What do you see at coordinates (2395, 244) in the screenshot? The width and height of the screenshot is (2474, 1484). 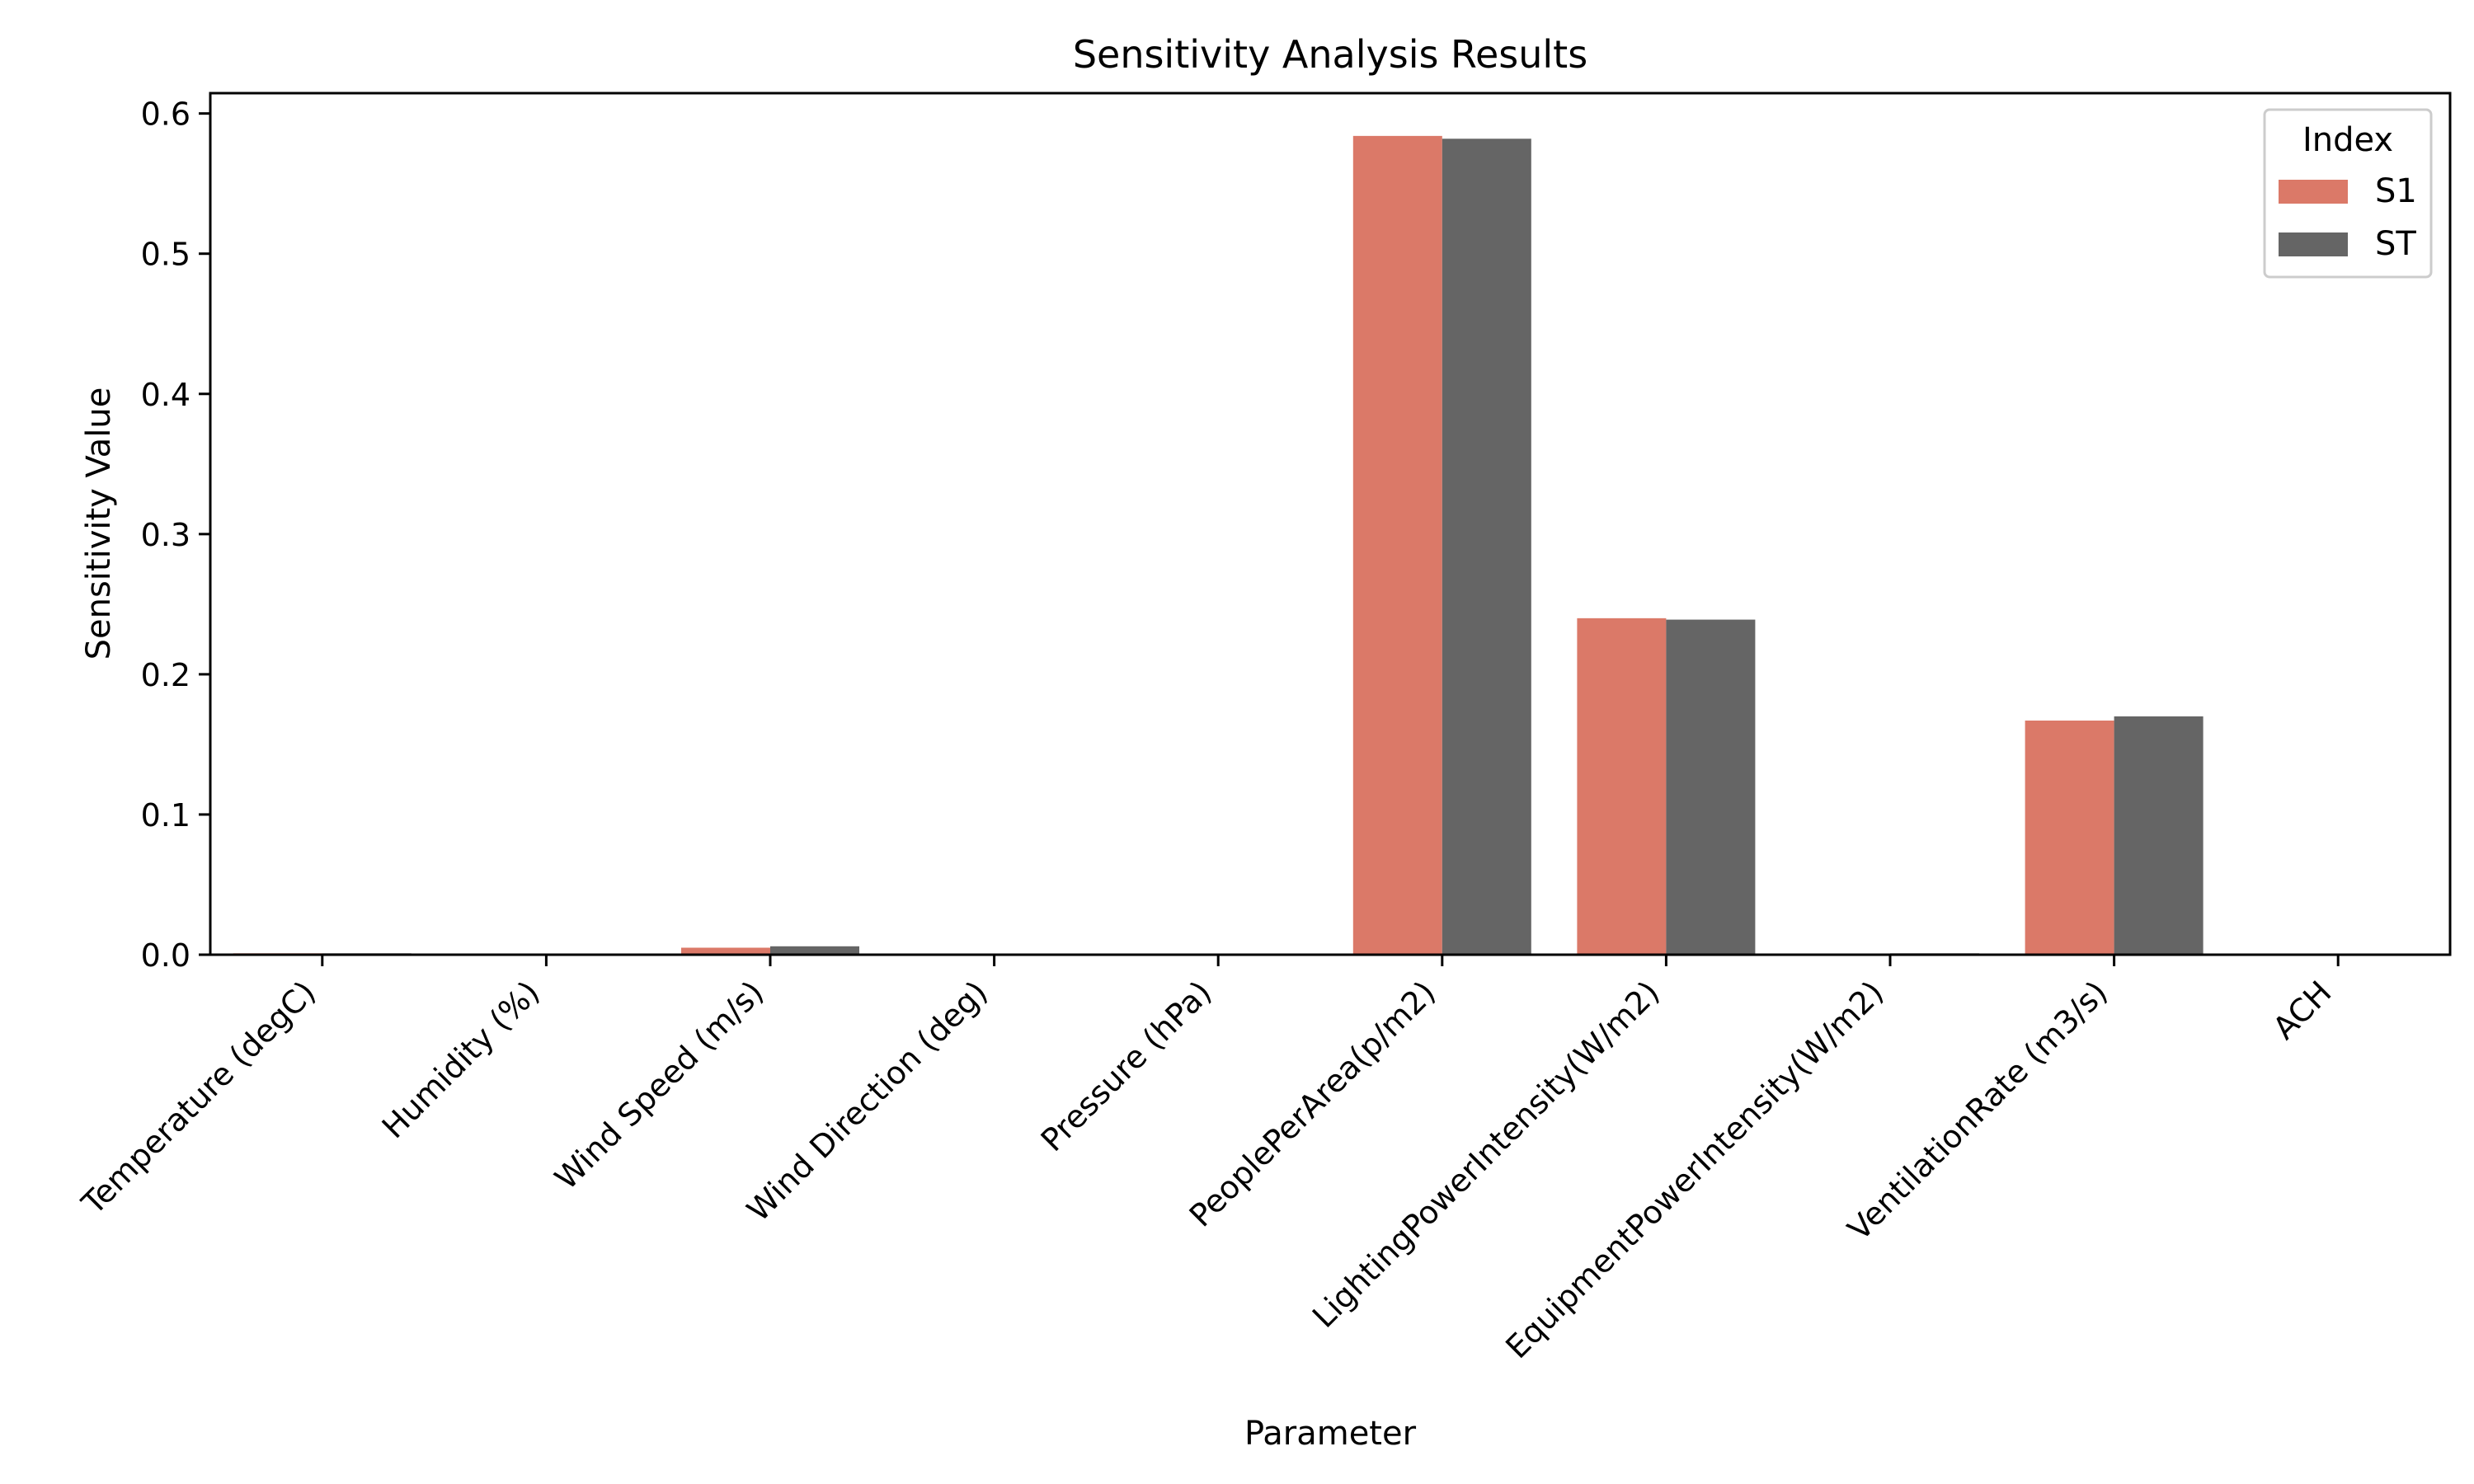 I see `legend-label-st: ST` at bounding box center [2395, 244].